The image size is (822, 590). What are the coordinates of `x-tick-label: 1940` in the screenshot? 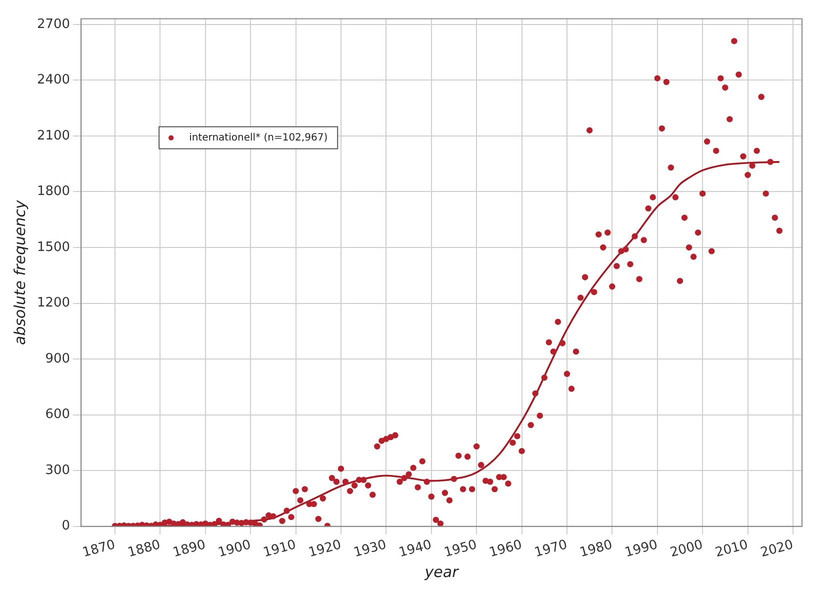 It's located at (415, 549).